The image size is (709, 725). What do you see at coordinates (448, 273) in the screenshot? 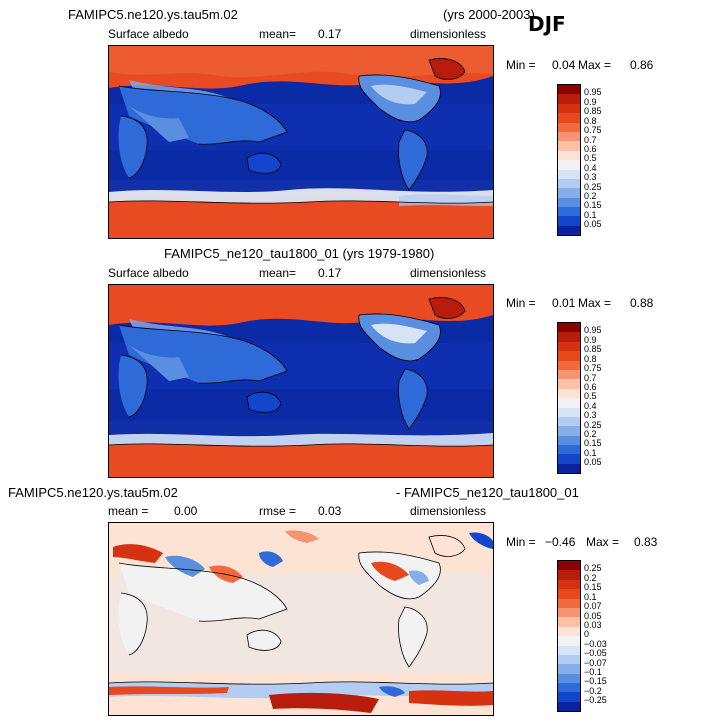
I see `panel2-units: dimensionless` at bounding box center [448, 273].